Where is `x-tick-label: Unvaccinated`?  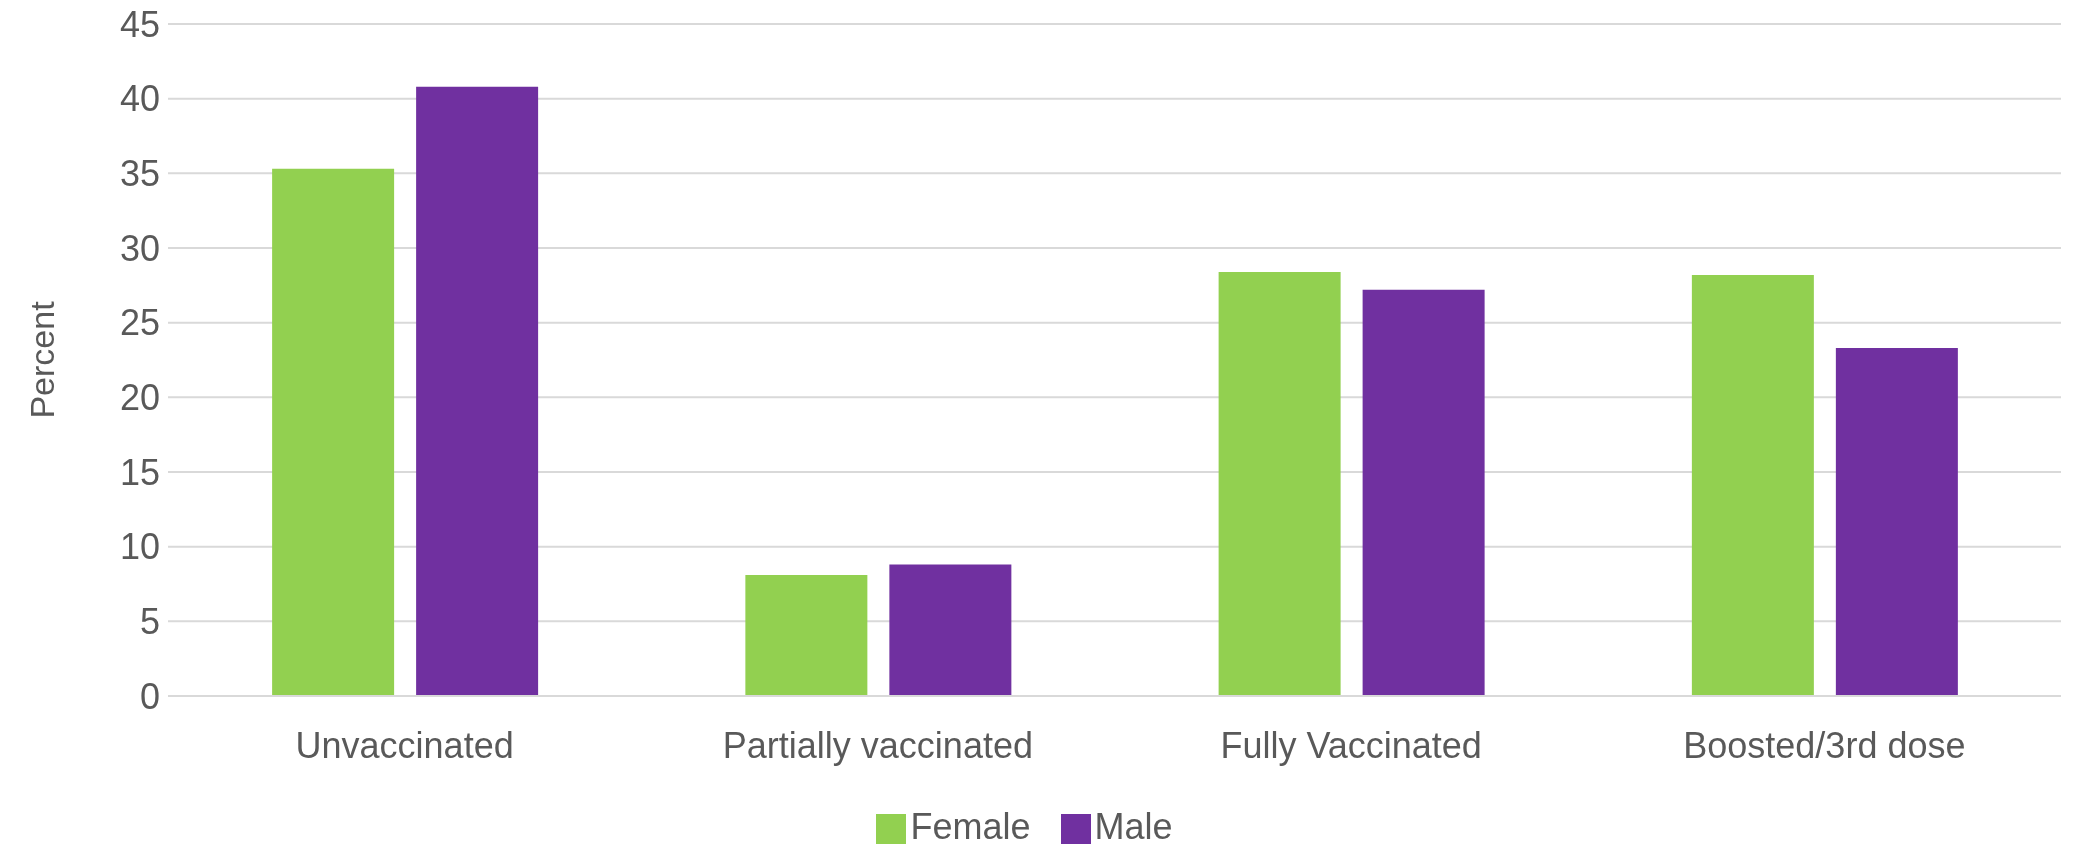
x-tick-label: Unvaccinated is located at coordinates (404, 745).